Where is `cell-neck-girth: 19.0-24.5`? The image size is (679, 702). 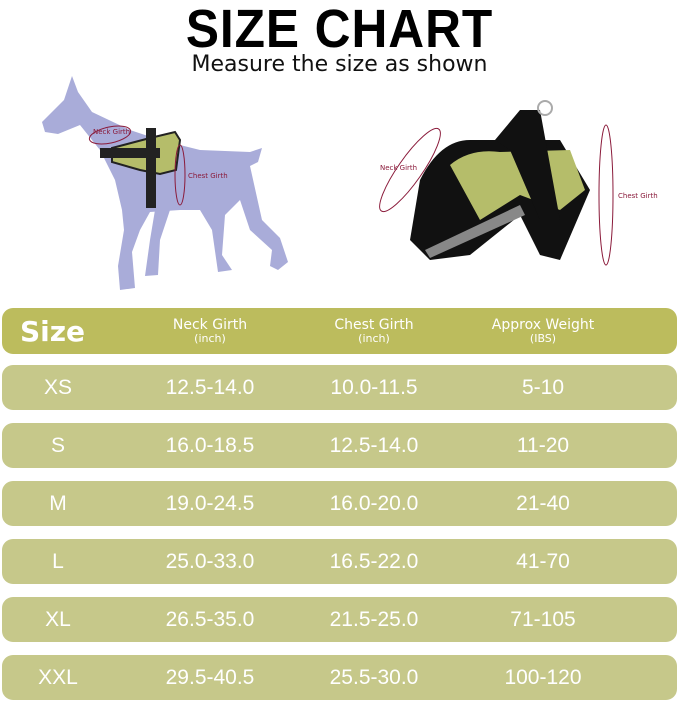
cell-neck-girth: 19.0-24.5 is located at coordinates (210, 503).